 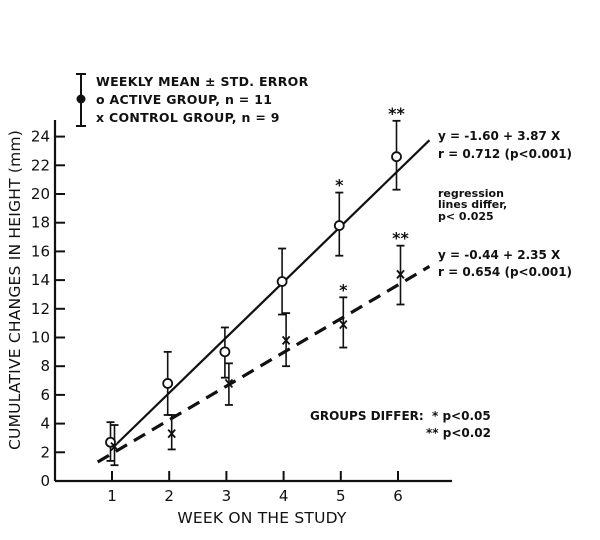 I want to click on x-axis-title: WEEK ON THE STUDY, so click(x=262, y=518).